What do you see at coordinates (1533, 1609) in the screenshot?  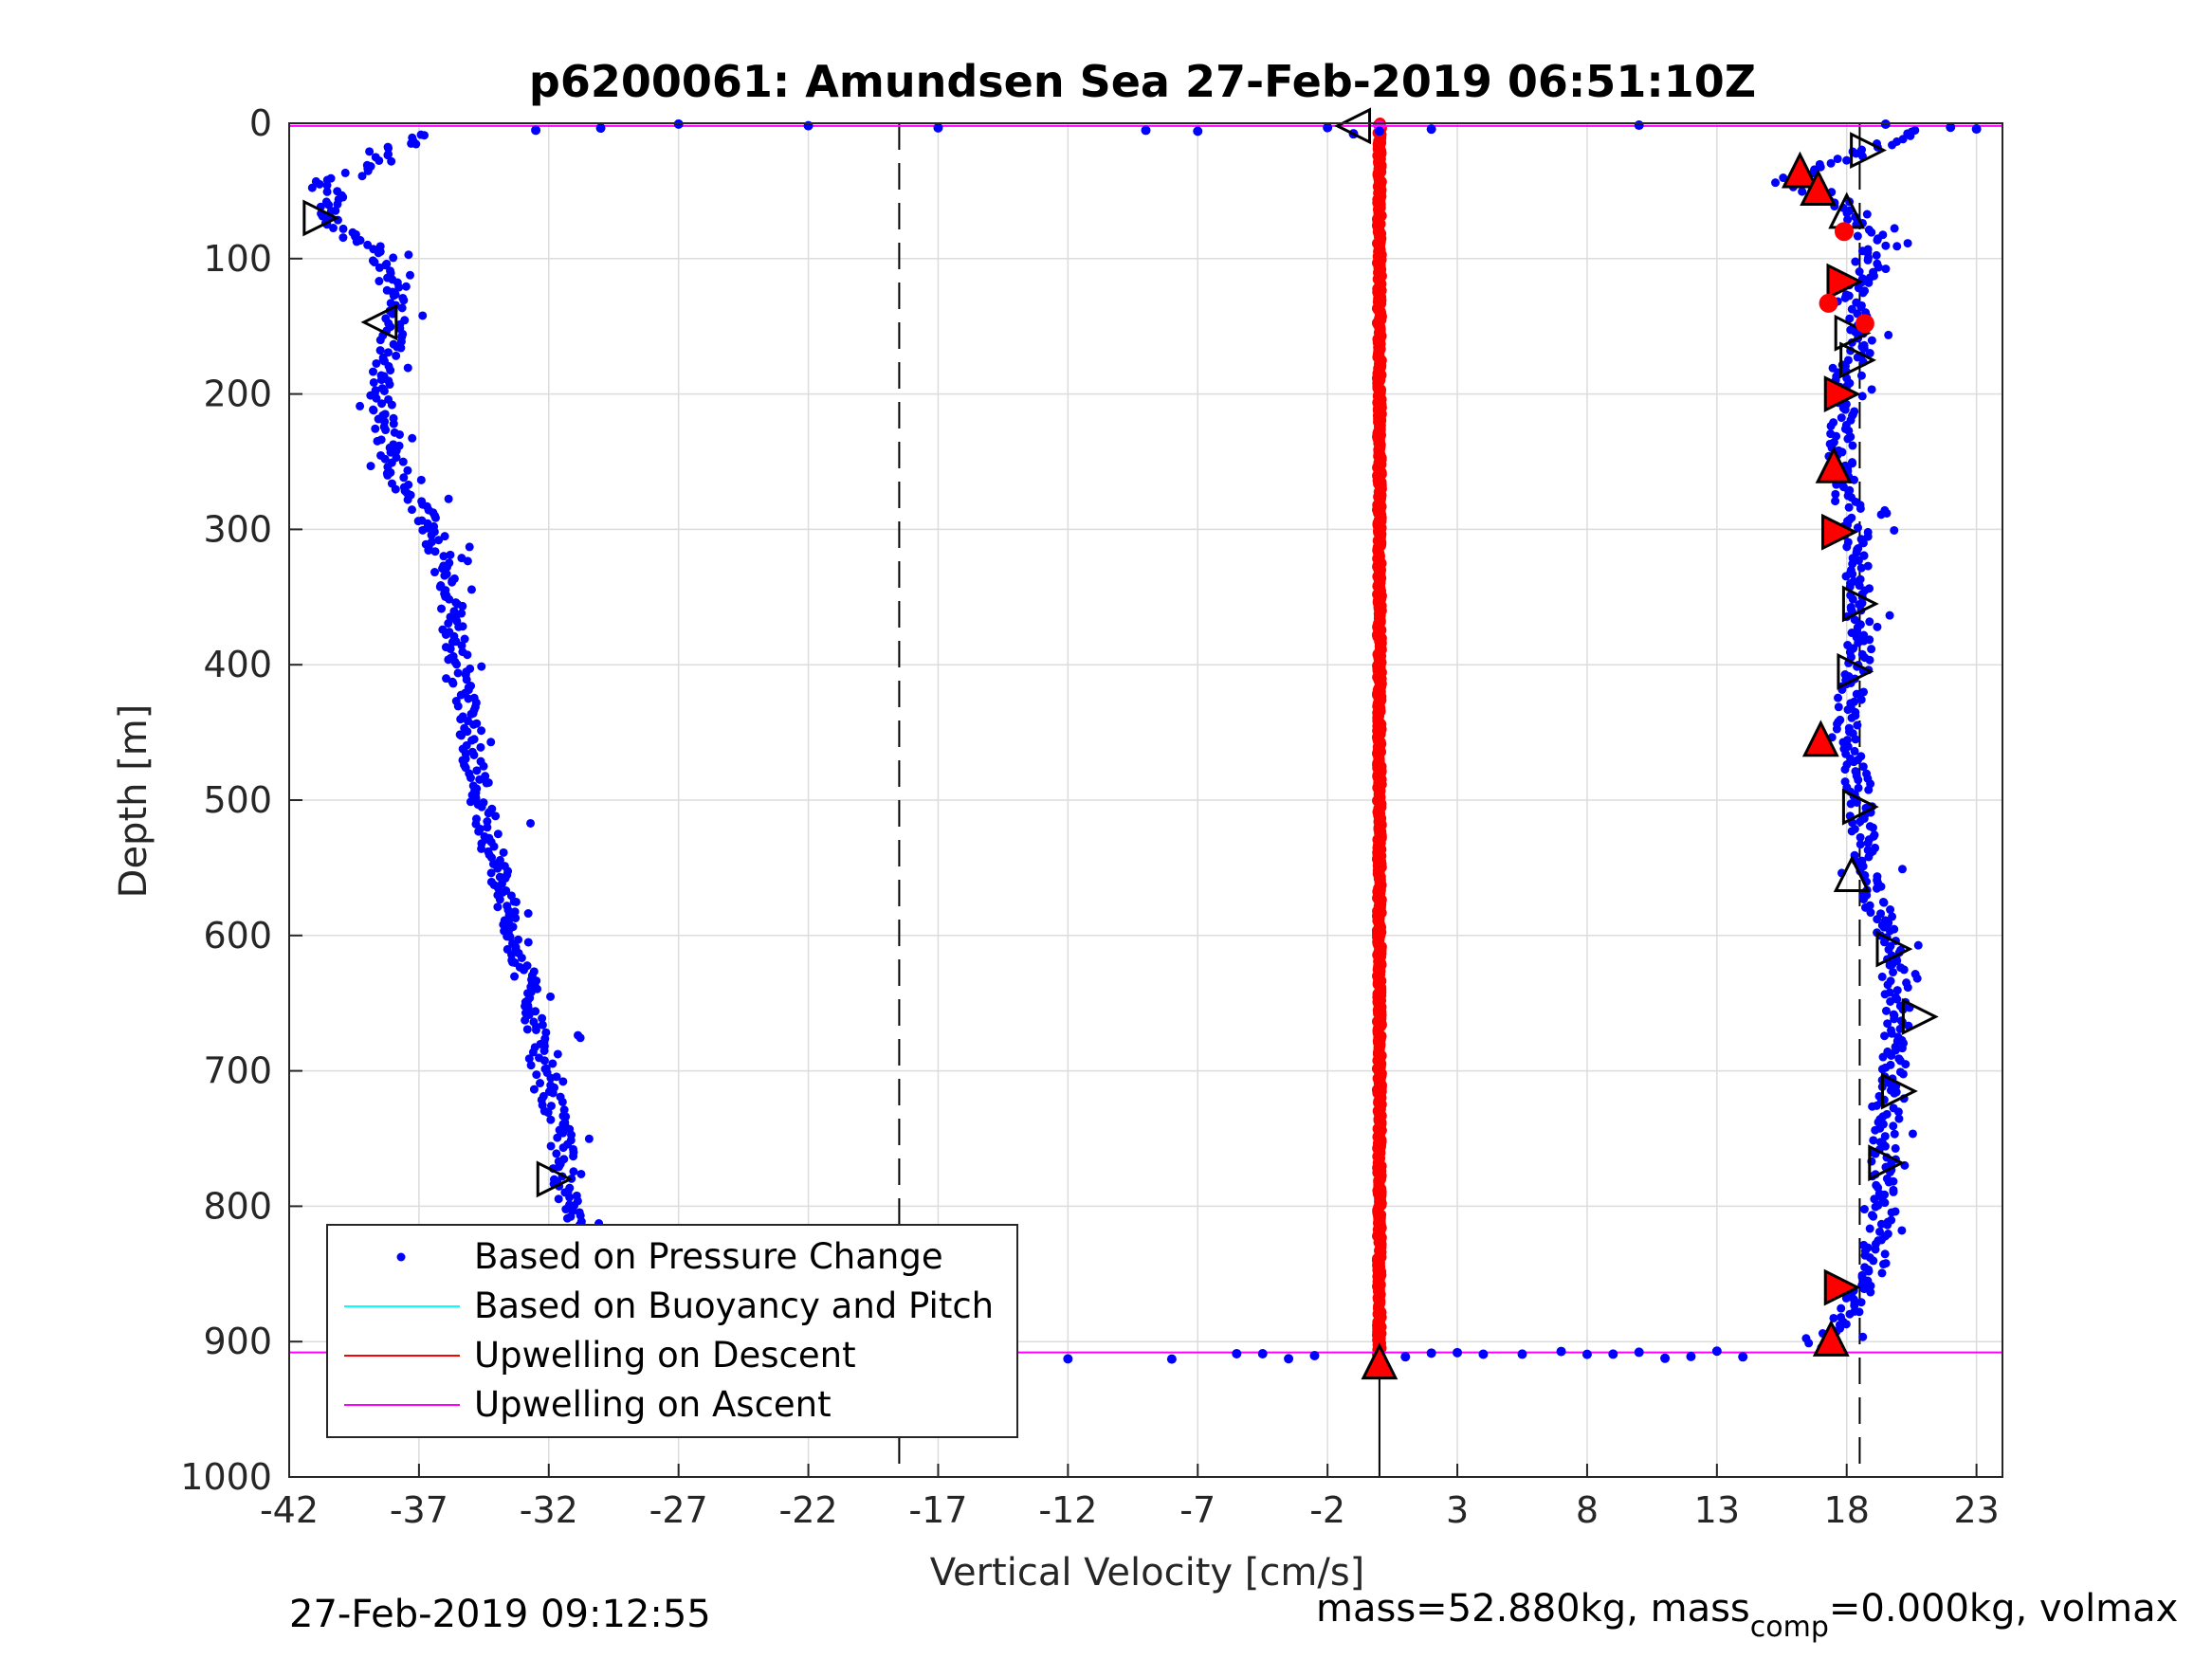 I see `footer-mass-a: mass=52.880kg, mass` at bounding box center [1533, 1609].